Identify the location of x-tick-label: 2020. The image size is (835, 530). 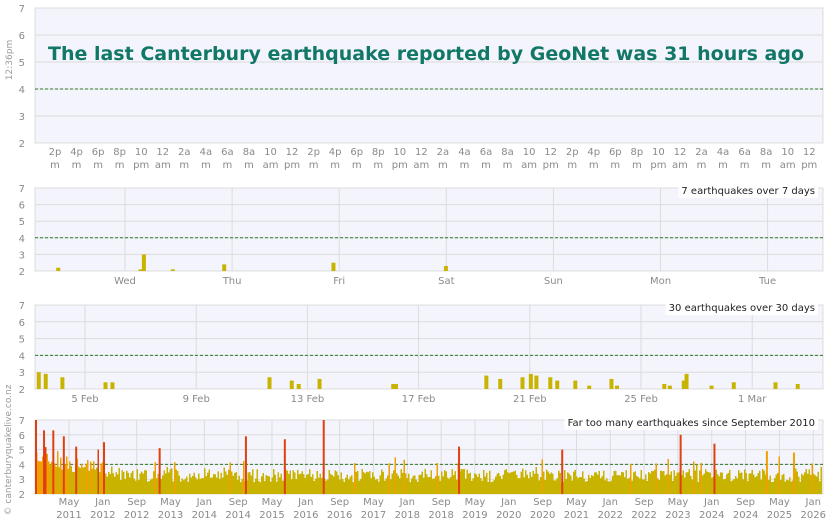
(508, 515).